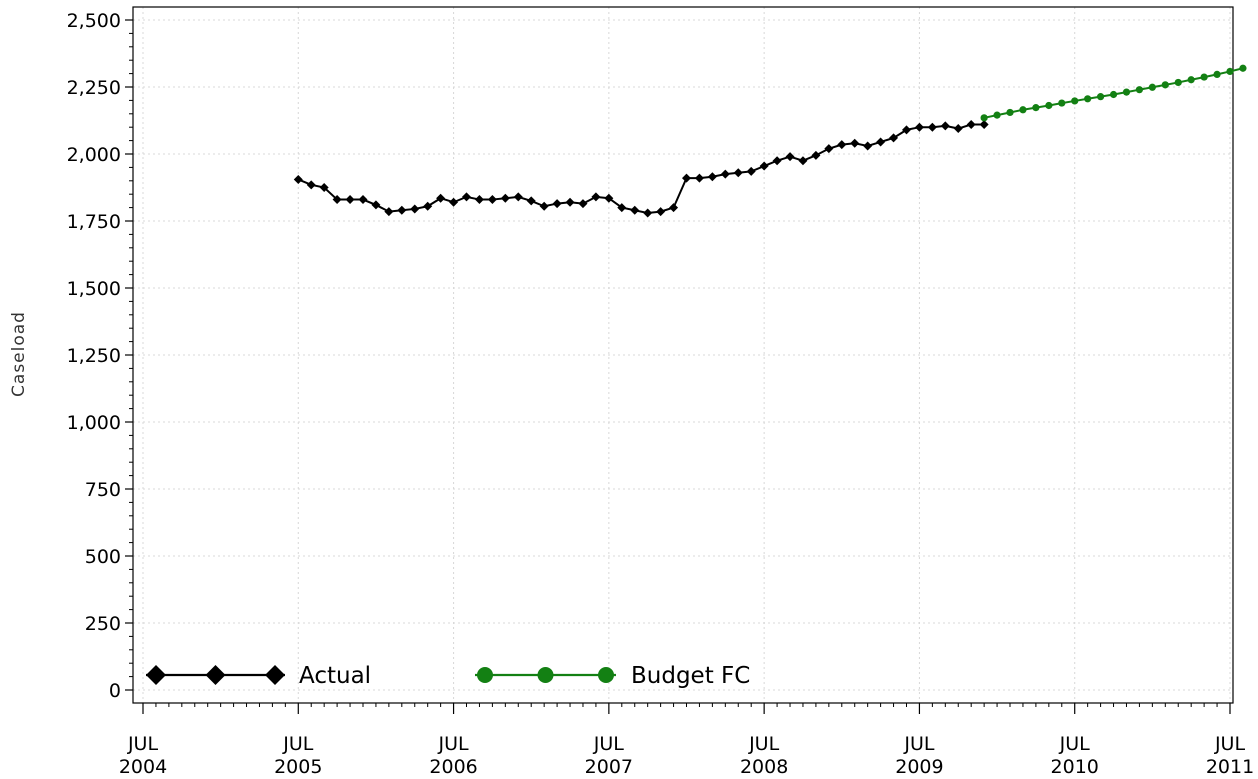 This screenshot has width=1258, height=779. What do you see at coordinates (690, 676) in the screenshot?
I see `legend-label: Budget FC` at bounding box center [690, 676].